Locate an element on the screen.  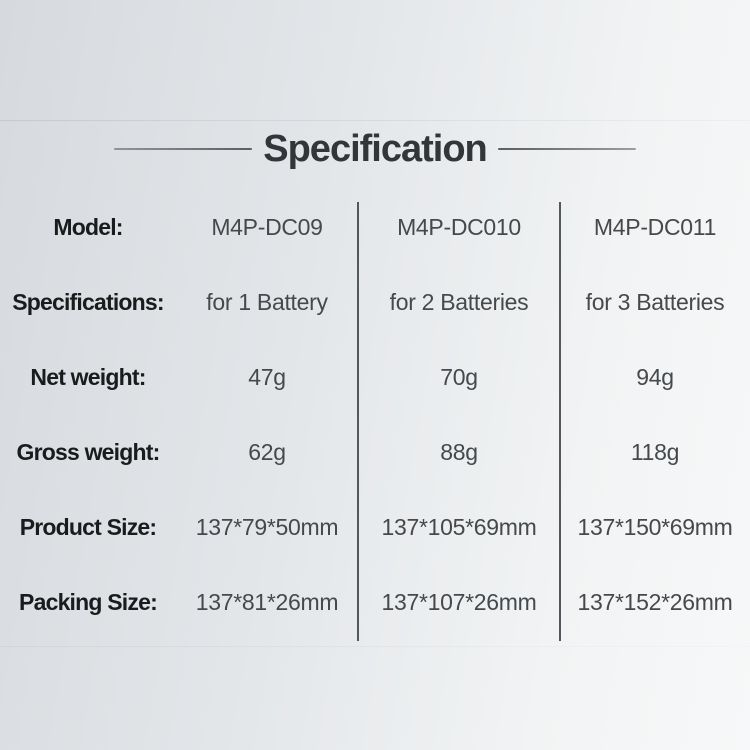
row-label-net-weight: Net weight: is located at coordinates (88, 377).